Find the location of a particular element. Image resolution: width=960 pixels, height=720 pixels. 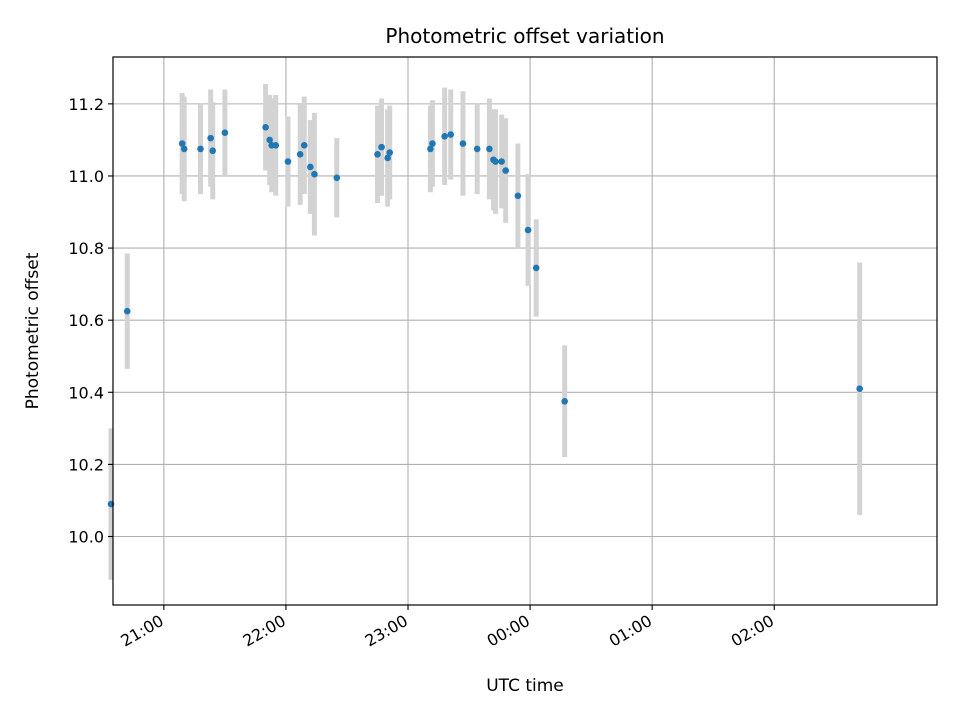

y-tick-label: 10.8 is located at coordinates (86, 248).